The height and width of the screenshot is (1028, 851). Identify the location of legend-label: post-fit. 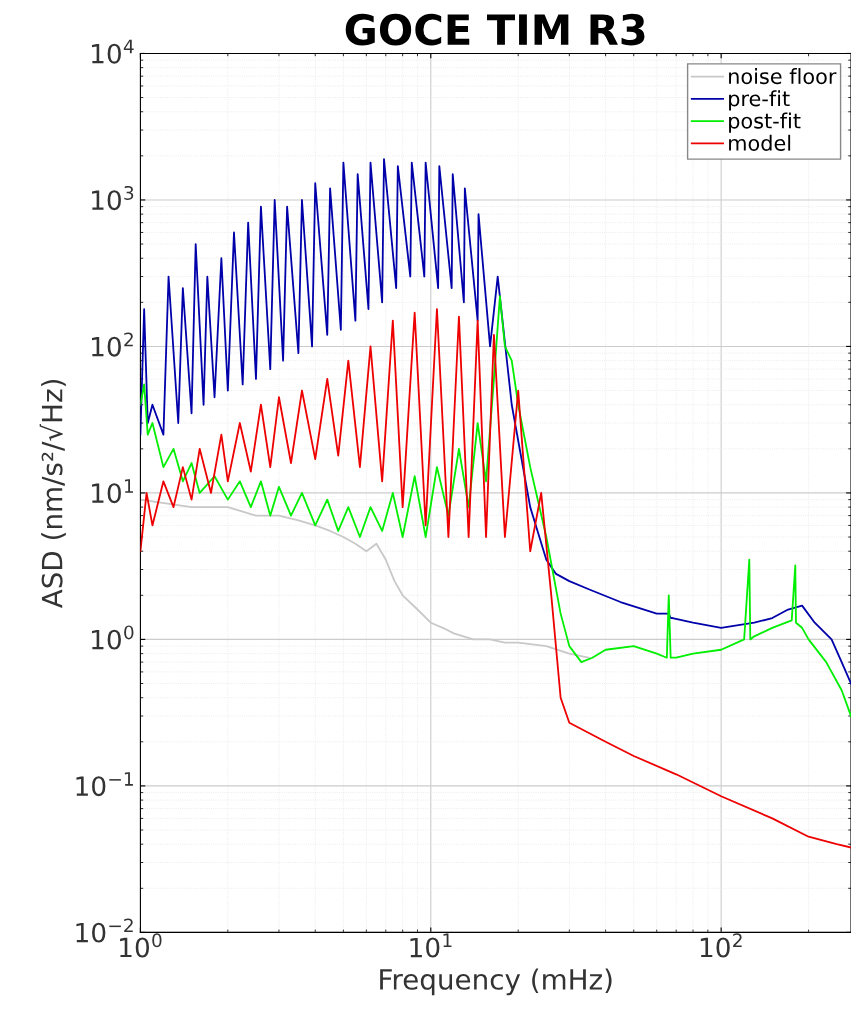
(765, 122).